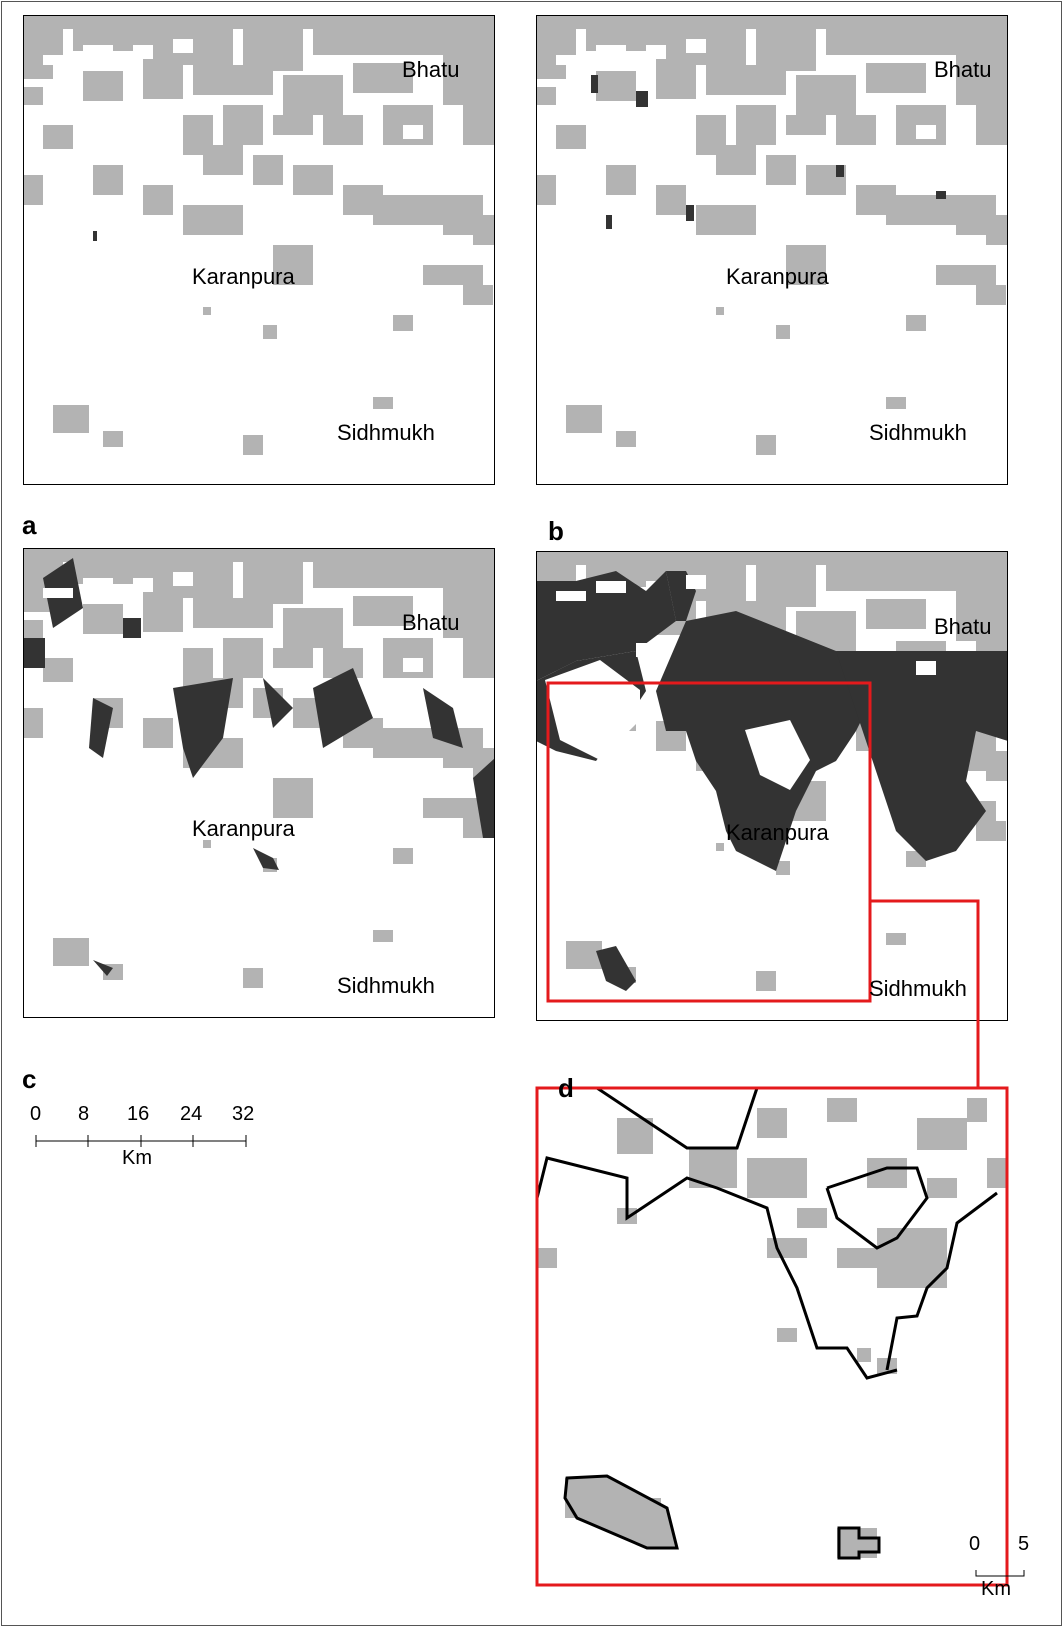  What do you see at coordinates (138, 1114) in the screenshot?
I see `scale-tick-label: 16` at bounding box center [138, 1114].